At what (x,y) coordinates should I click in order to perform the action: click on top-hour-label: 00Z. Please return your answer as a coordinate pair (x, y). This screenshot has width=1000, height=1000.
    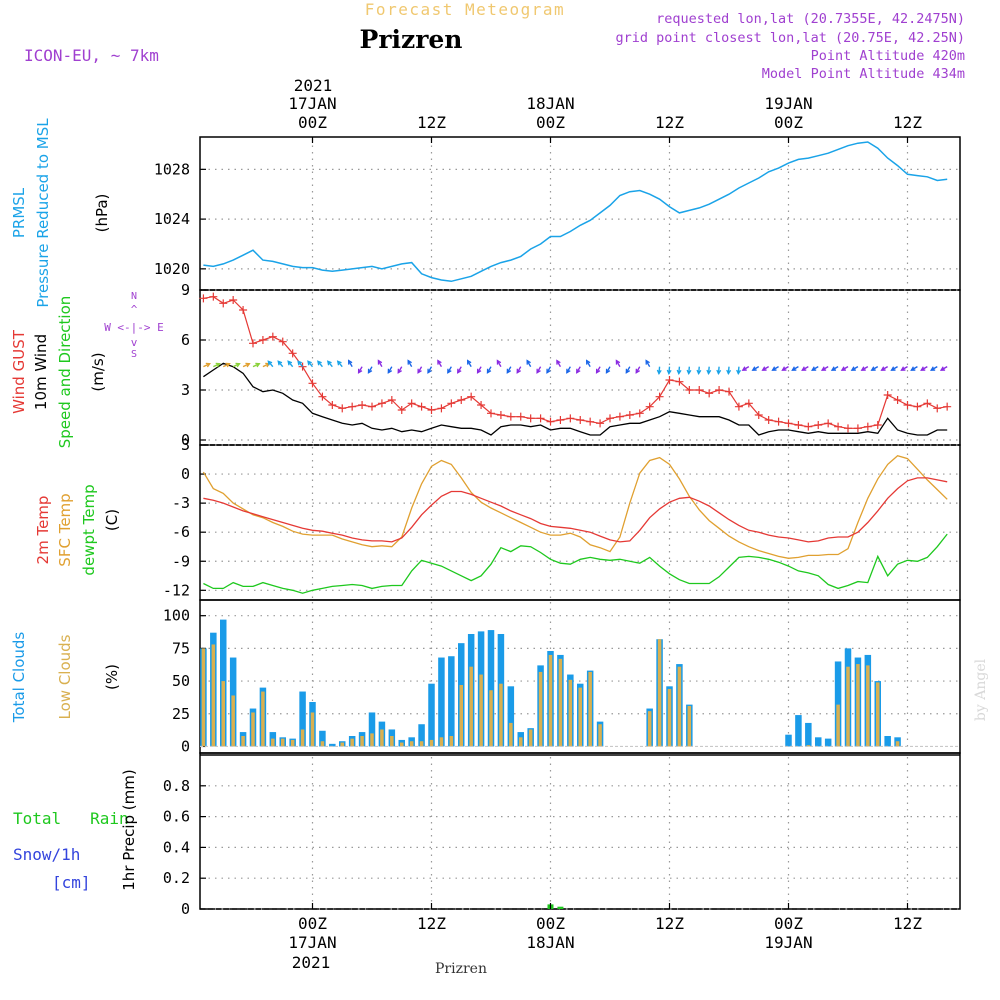
    Looking at the image, I should click on (788, 122).